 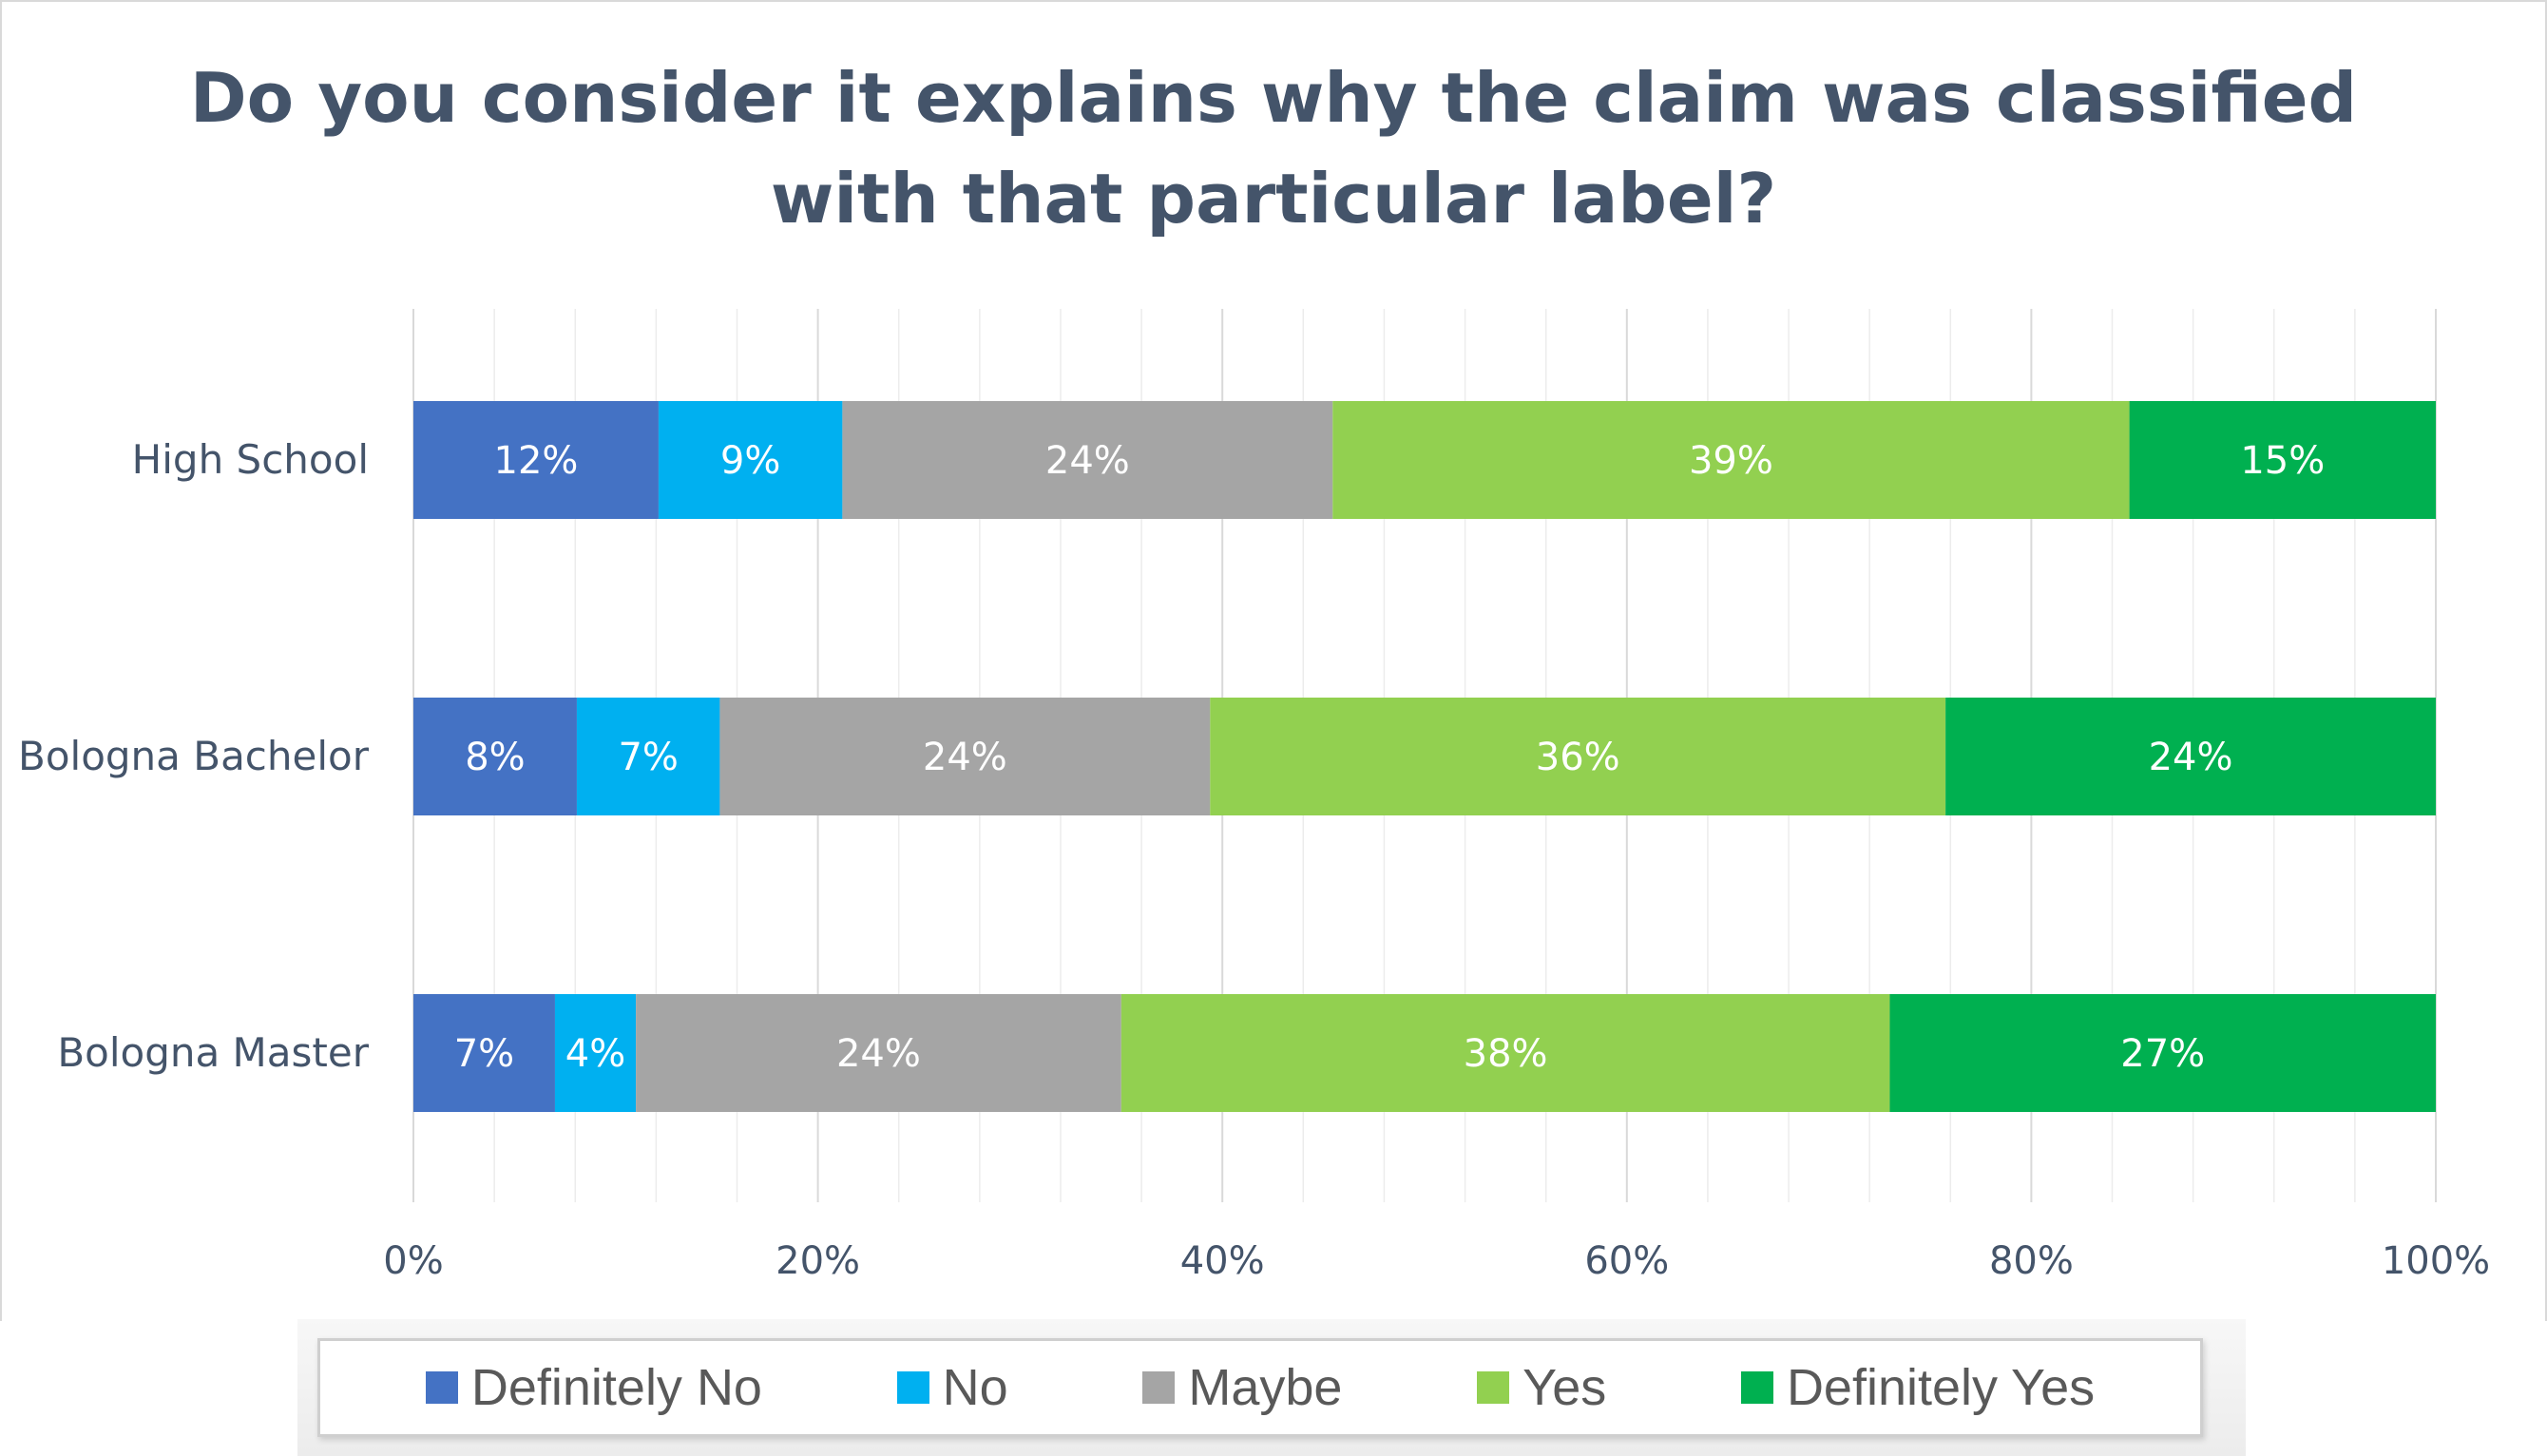 I want to click on legend-item: Maybe, so click(x=1242, y=1387).